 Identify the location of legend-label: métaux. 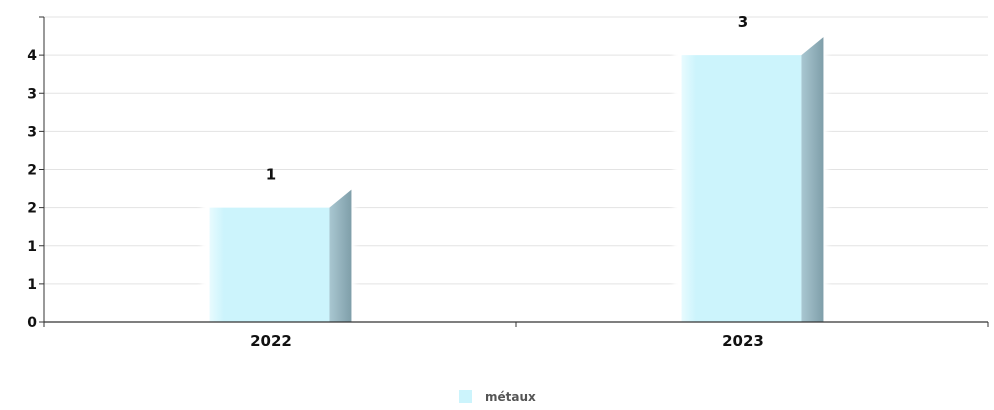
(510, 397).